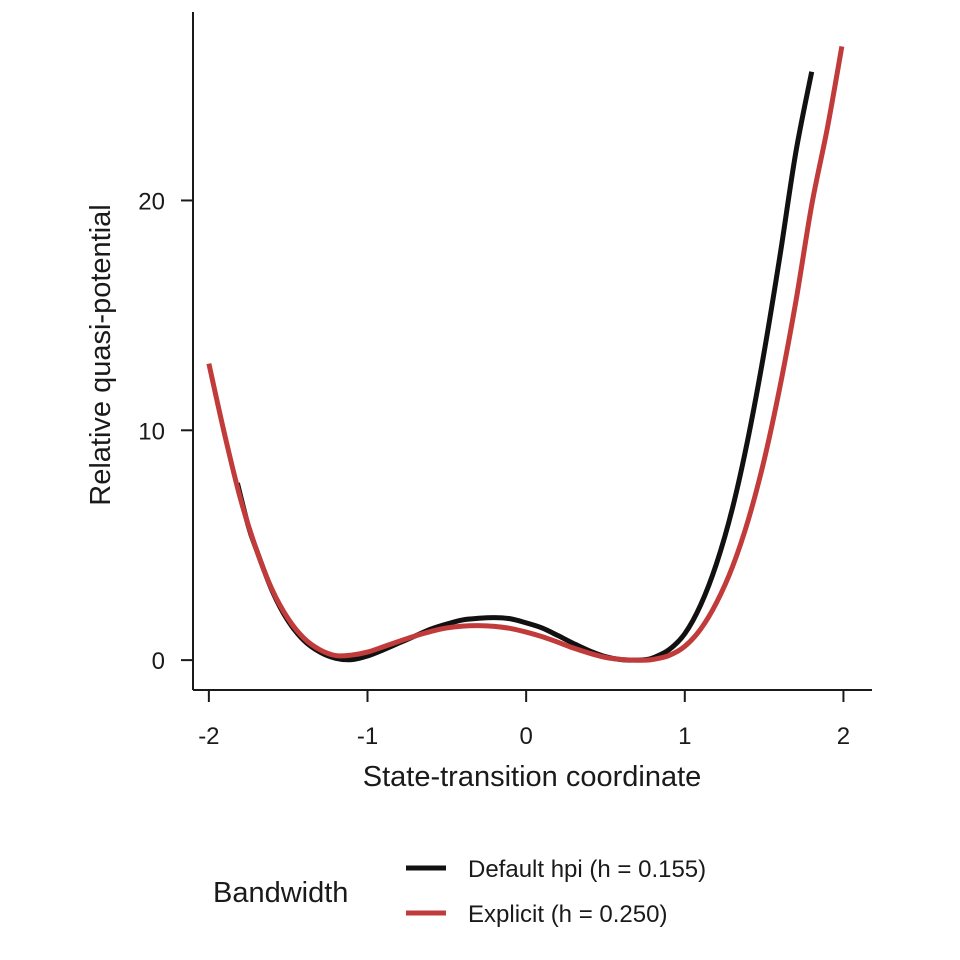 This screenshot has width=960, height=960. What do you see at coordinates (567, 914) in the screenshot?
I see `legend-label-explicit: Explicit (h = 0.250)` at bounding box center [567, 914].